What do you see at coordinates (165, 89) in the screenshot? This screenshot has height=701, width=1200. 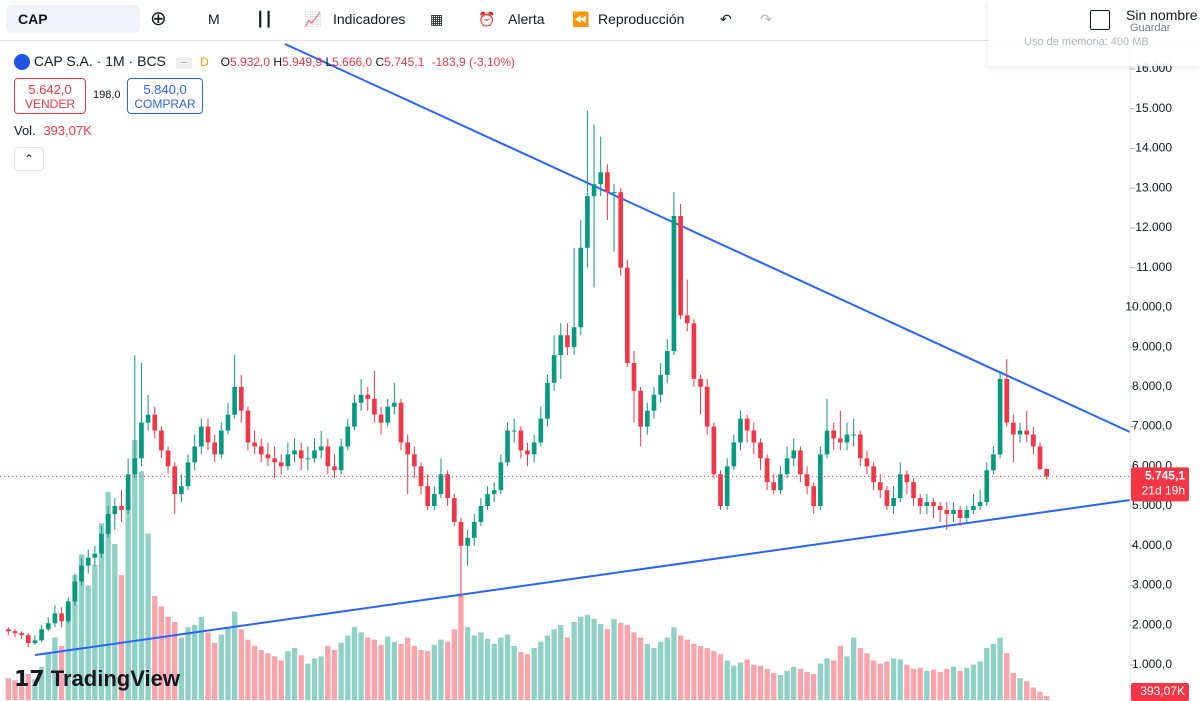 I see `buy-price: 5.840,0` at bounding box center [165, 89].